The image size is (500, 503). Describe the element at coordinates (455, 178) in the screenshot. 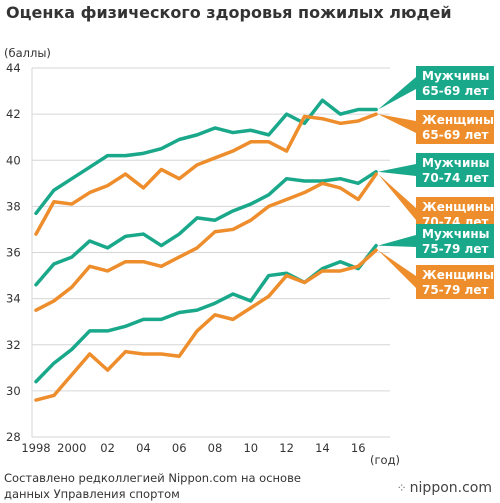

I see `legend-label-line: 70-74 лет` at that location.